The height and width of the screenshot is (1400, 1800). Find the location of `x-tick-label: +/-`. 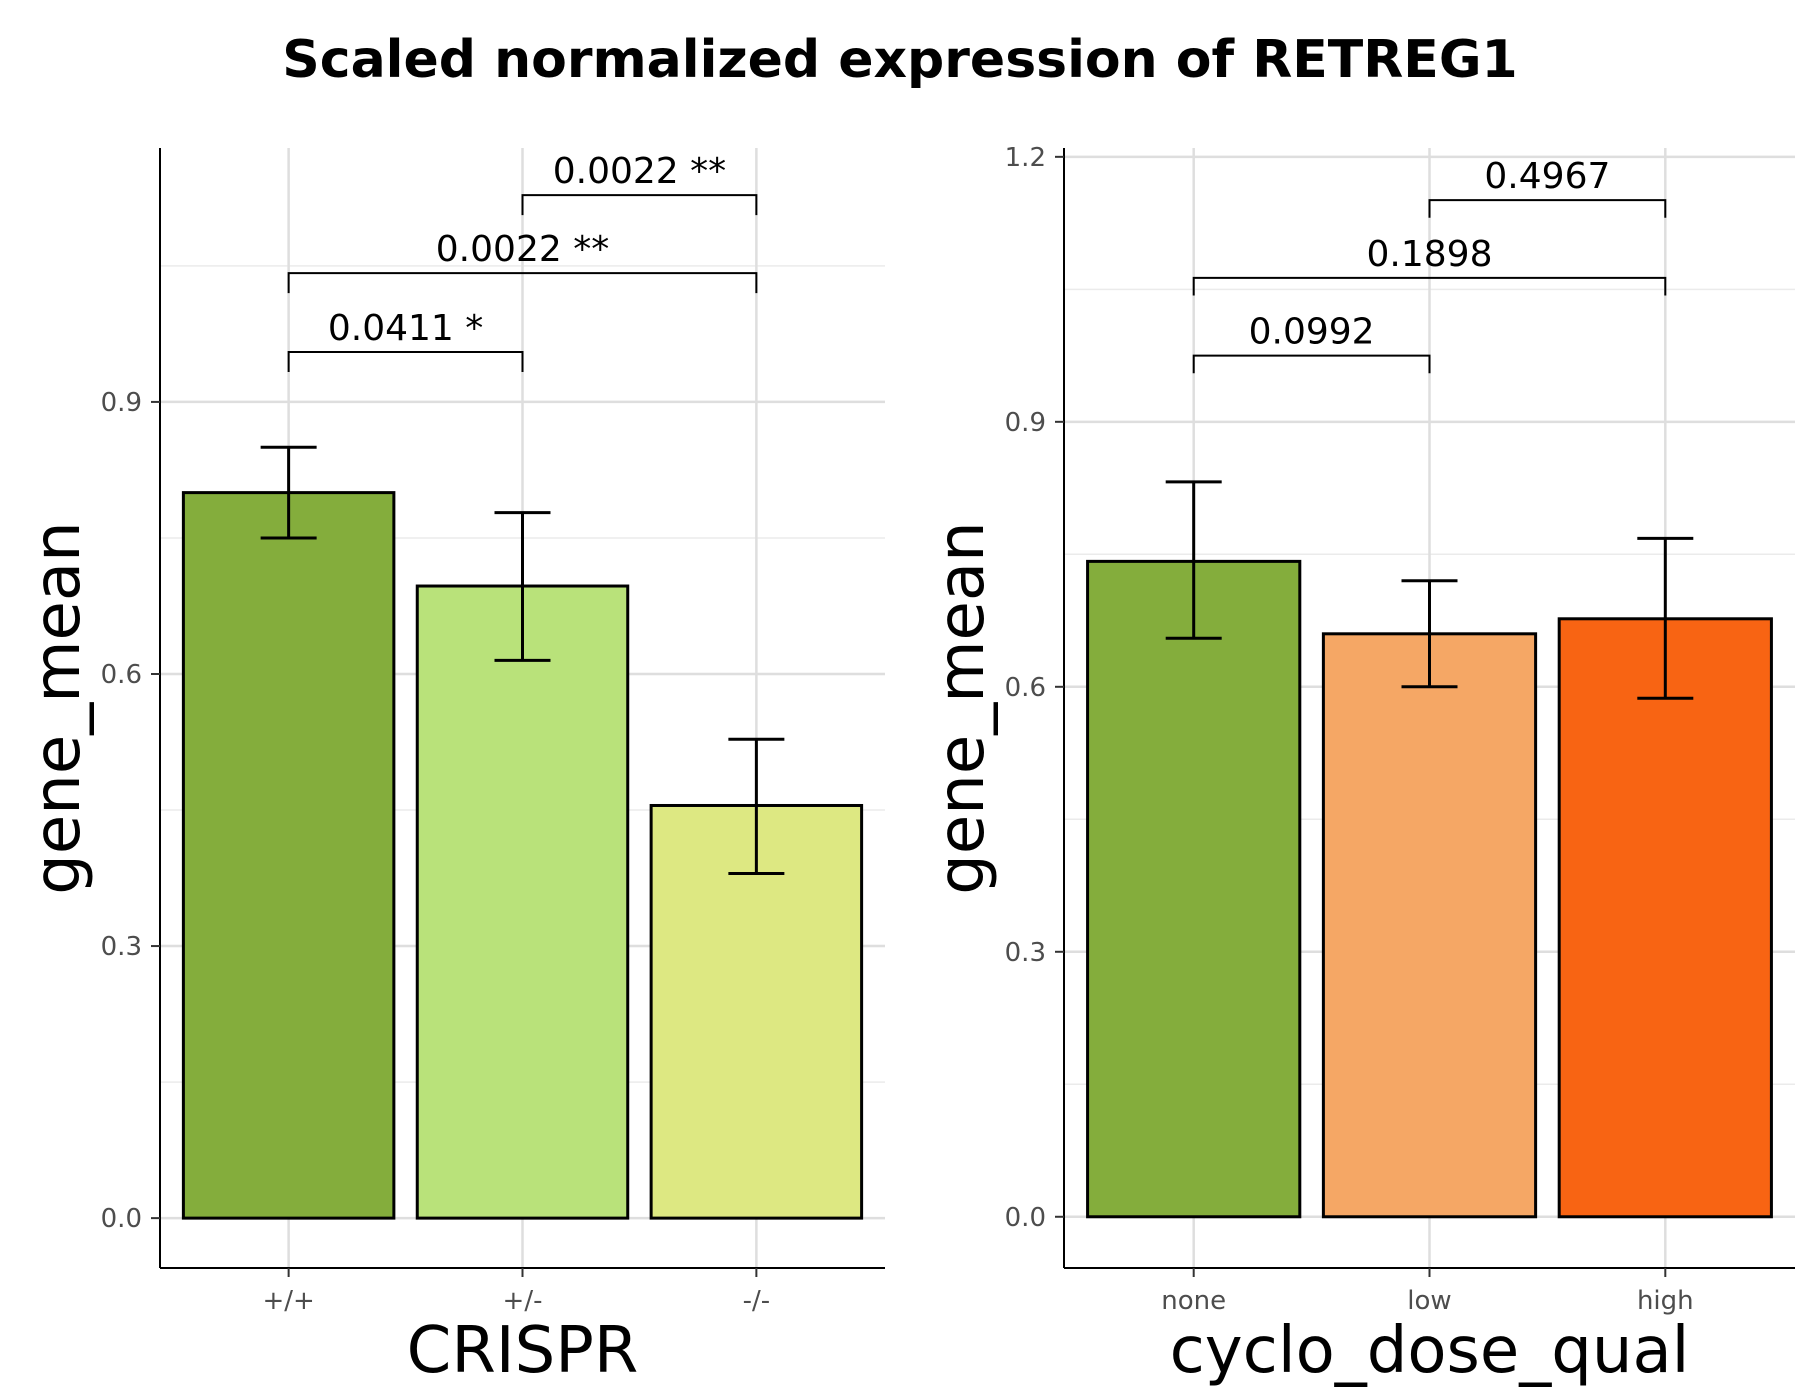

x-tick-label: +/- is located at coordinates (523, 1301).